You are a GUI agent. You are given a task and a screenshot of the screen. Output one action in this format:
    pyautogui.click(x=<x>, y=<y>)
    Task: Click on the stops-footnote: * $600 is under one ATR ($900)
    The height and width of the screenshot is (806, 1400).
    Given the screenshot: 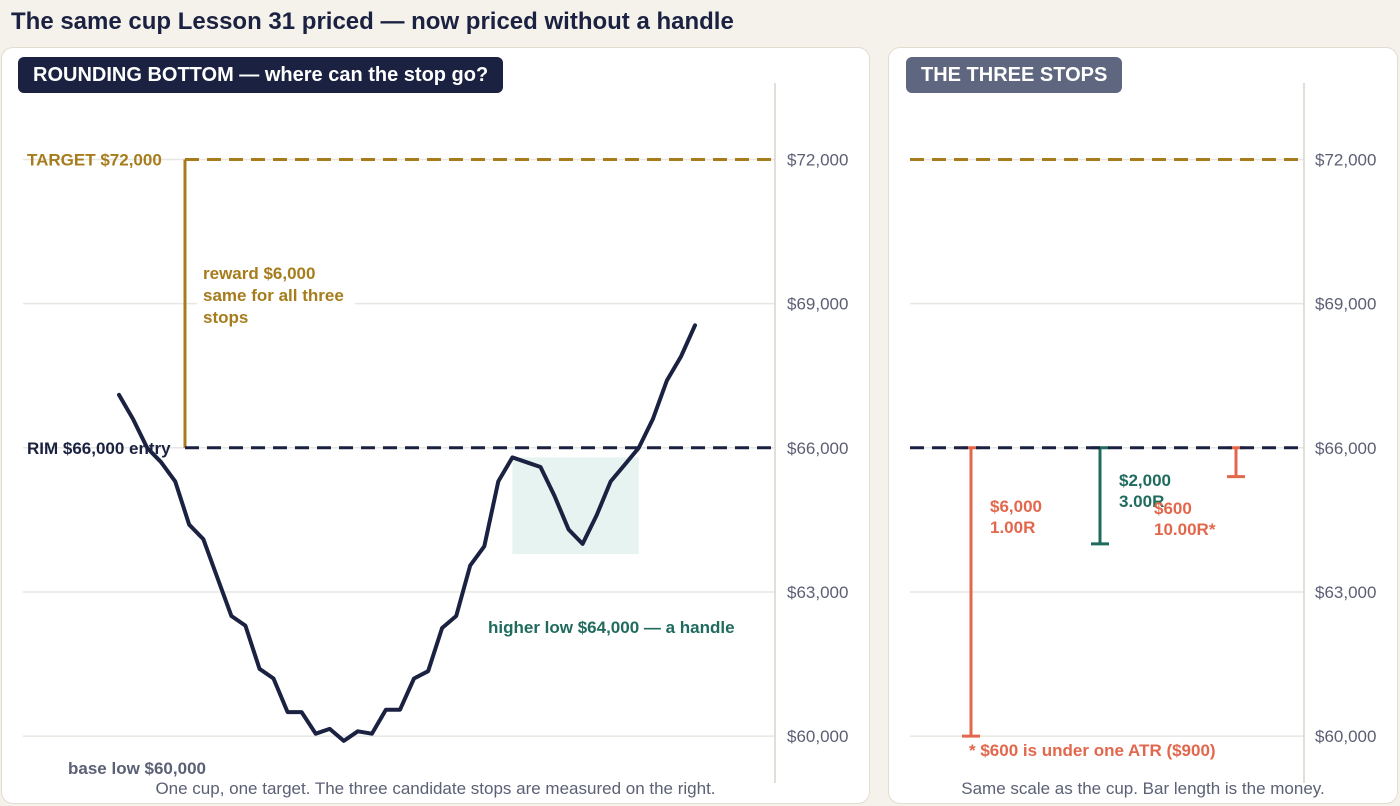 What is the action you would take?
    pyautogui.click(x=1092, y=750)
    